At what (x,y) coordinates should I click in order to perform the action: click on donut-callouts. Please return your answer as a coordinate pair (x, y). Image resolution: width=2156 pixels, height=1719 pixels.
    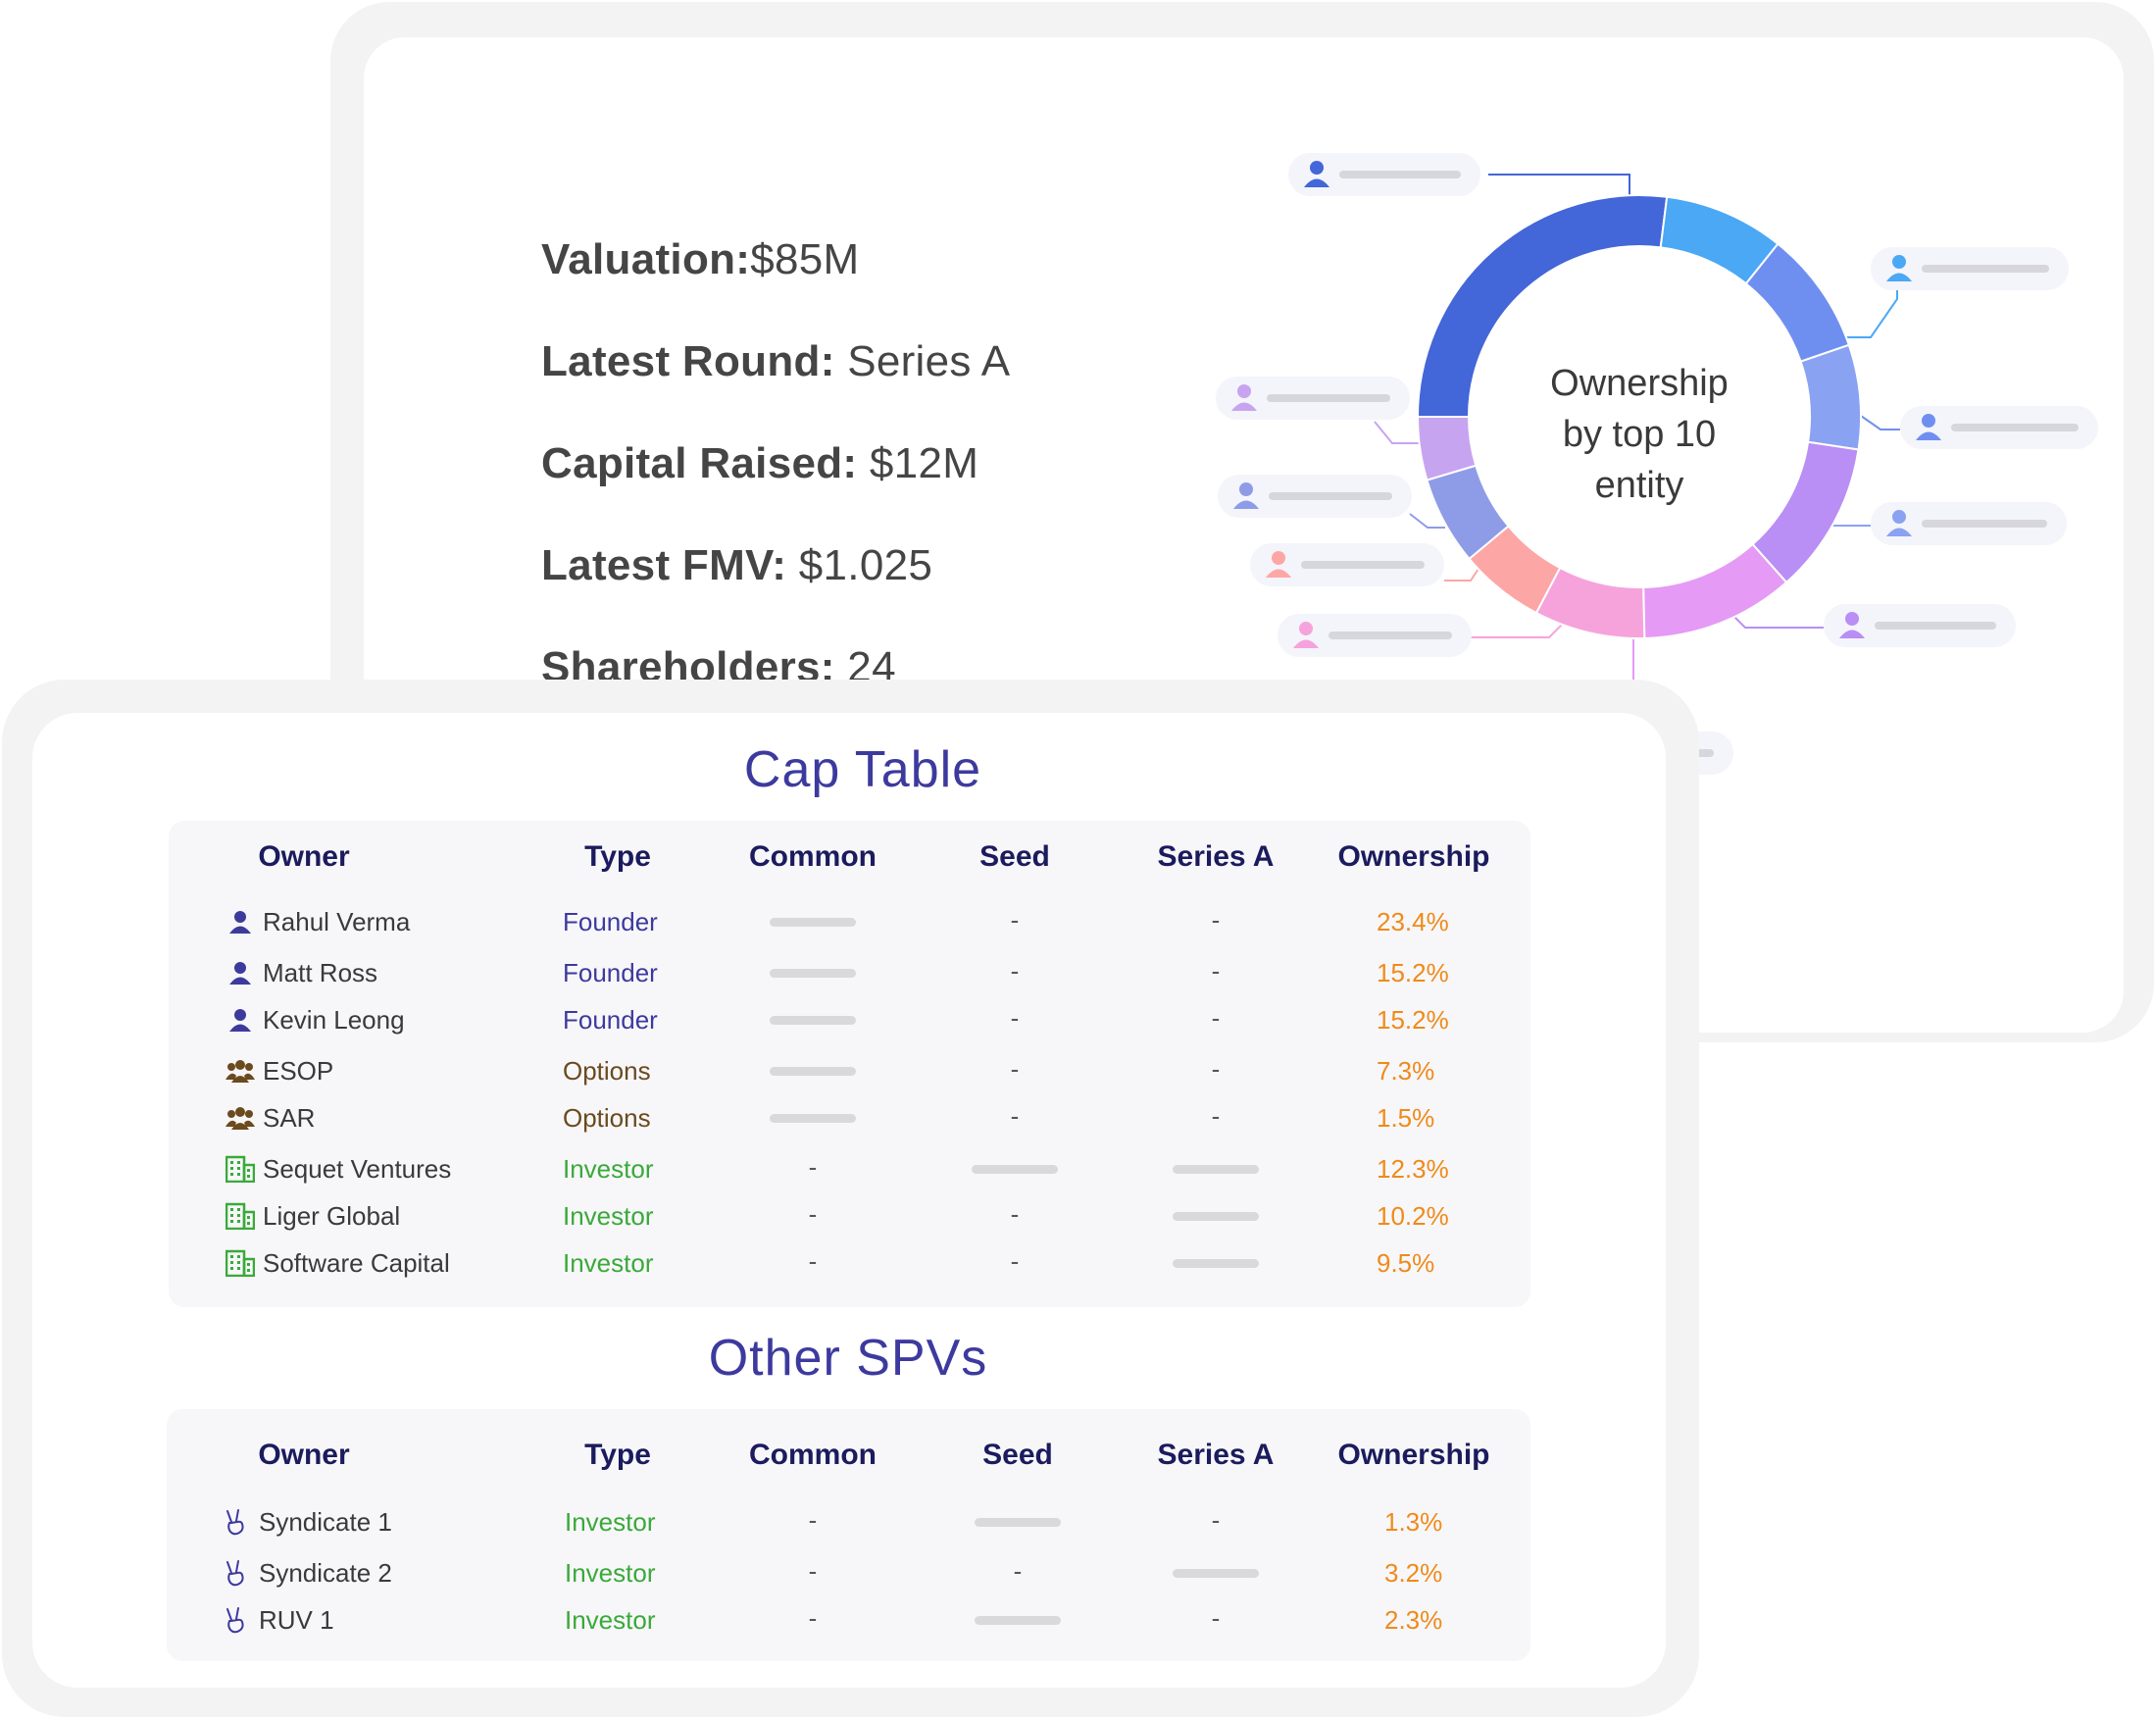
    Looking at the image, I should click on (1657, 464).